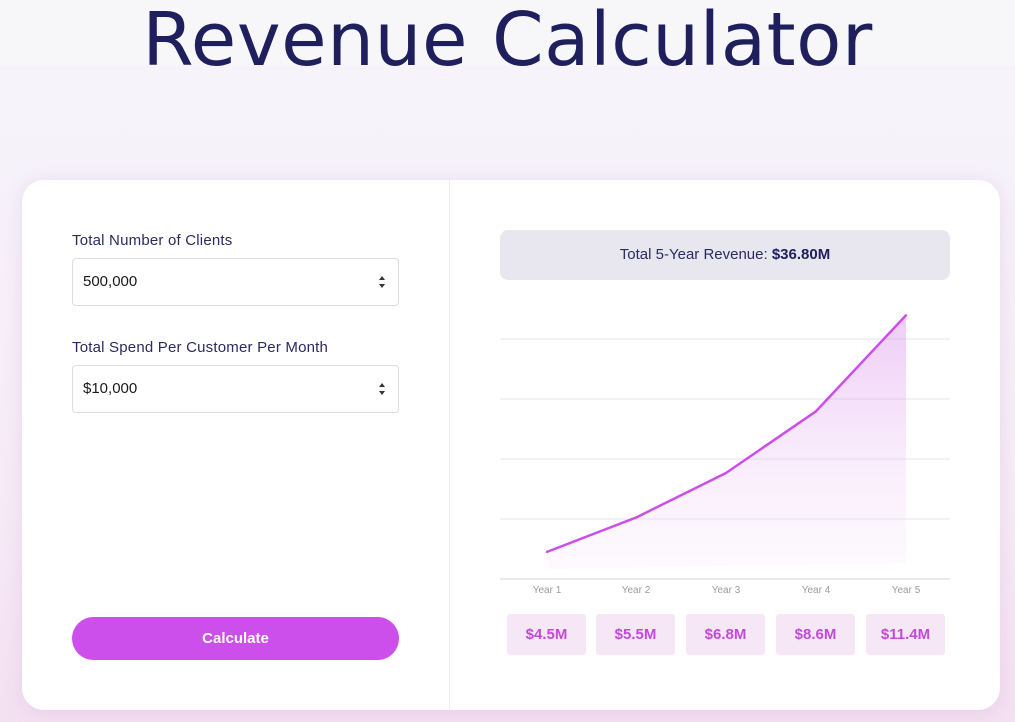 Image resolution: width=1015 pixels, height=722 pixels. Describe the element at coordinates (801, 254) in the screenshot. I see `total-revenue-value: $36.80M` at that location.